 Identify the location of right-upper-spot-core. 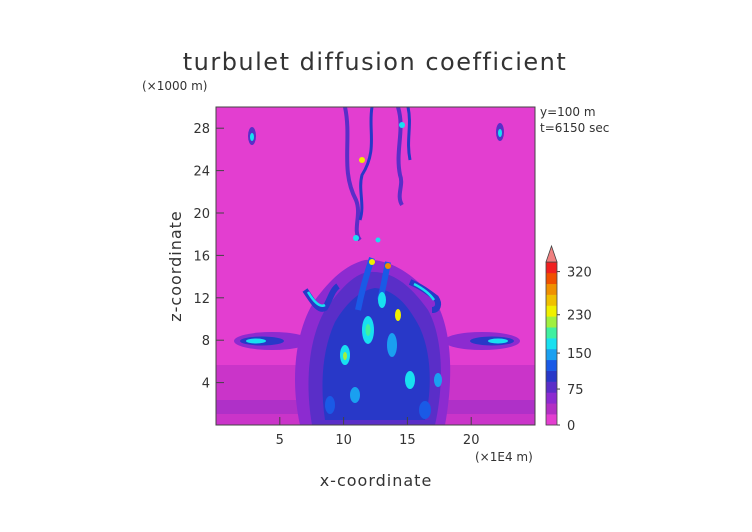
(500, 133).